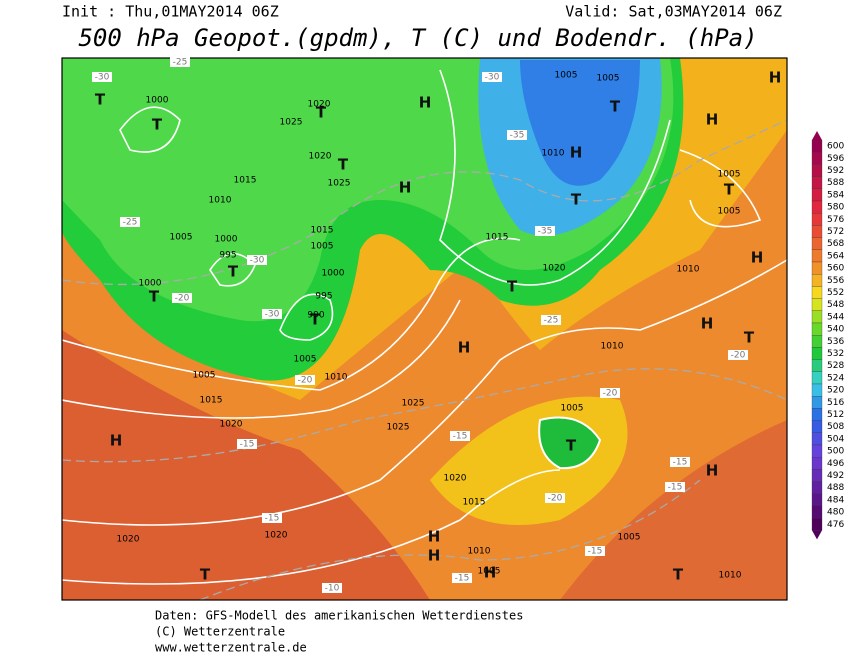  Describe the element at coordinates (835, 147) in the screenshot. I see `colorbar-label: 600` at that location.